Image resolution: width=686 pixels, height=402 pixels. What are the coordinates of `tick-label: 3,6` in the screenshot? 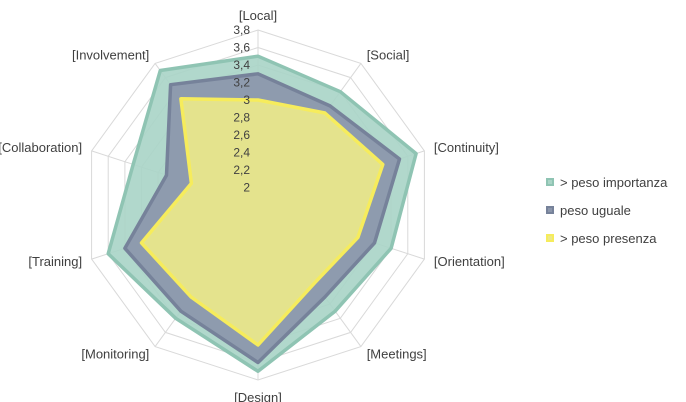 It's located at (241, 48).